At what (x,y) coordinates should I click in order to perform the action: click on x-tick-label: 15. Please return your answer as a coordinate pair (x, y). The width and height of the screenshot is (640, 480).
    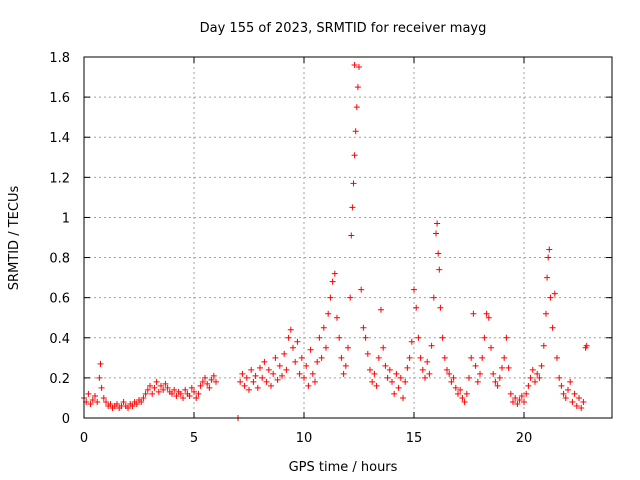
    Looking at the image, I should click on (414, 438).